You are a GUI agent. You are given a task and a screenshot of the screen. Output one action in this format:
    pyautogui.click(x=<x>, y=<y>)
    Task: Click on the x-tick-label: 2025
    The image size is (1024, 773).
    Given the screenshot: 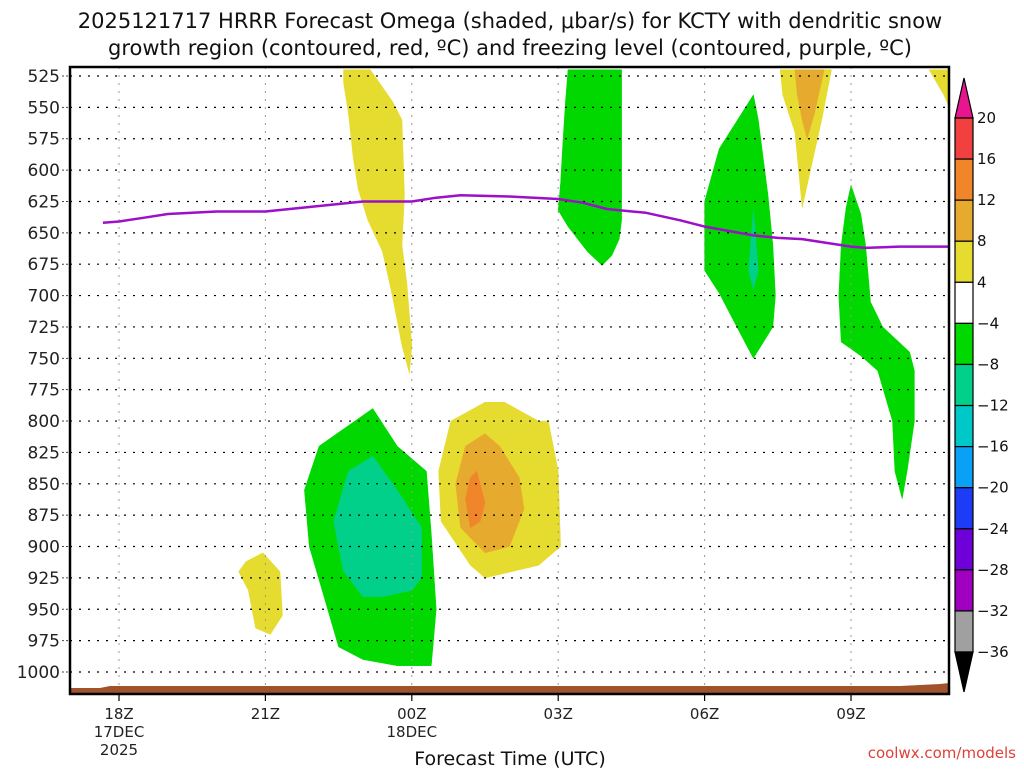 What is the action you would take?
    pyautogui.click(x=119, y=750)
    